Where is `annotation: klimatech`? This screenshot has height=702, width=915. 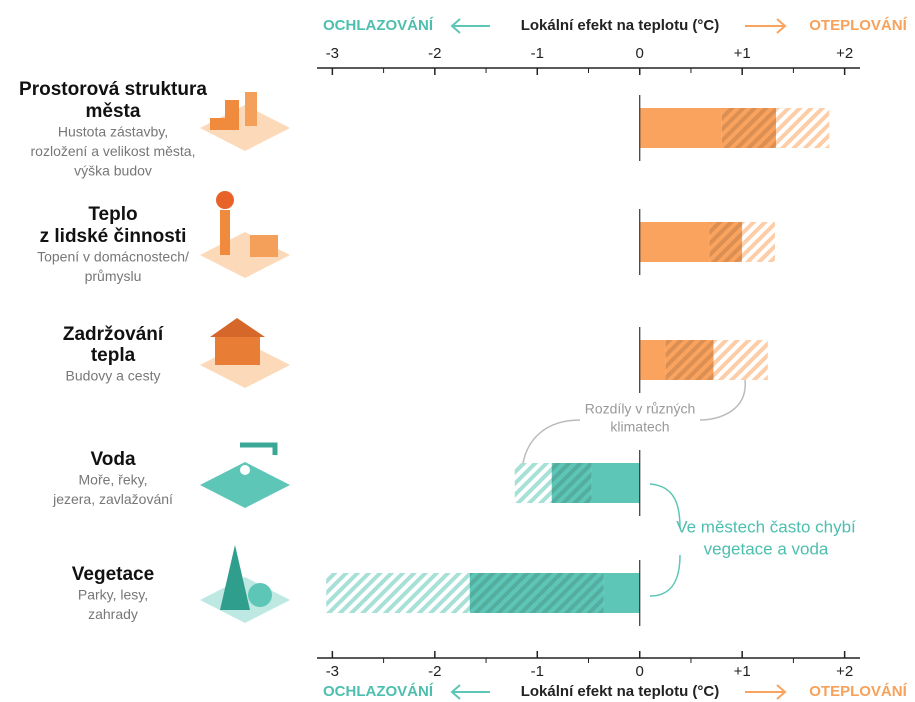
annotation: klimatech is located at coordinates (639, 427).